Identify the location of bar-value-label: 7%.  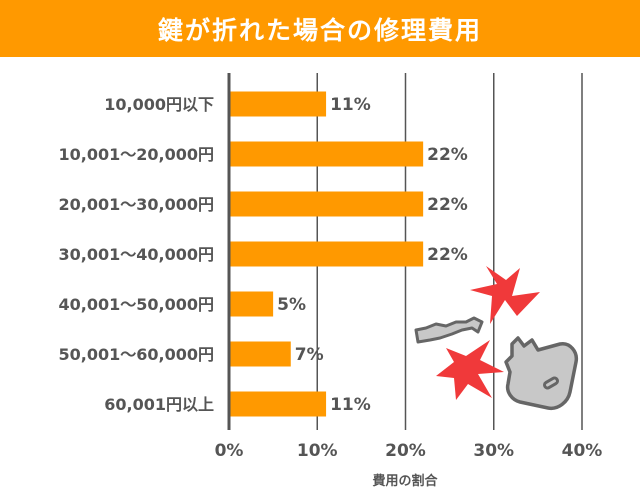
(309, 355).